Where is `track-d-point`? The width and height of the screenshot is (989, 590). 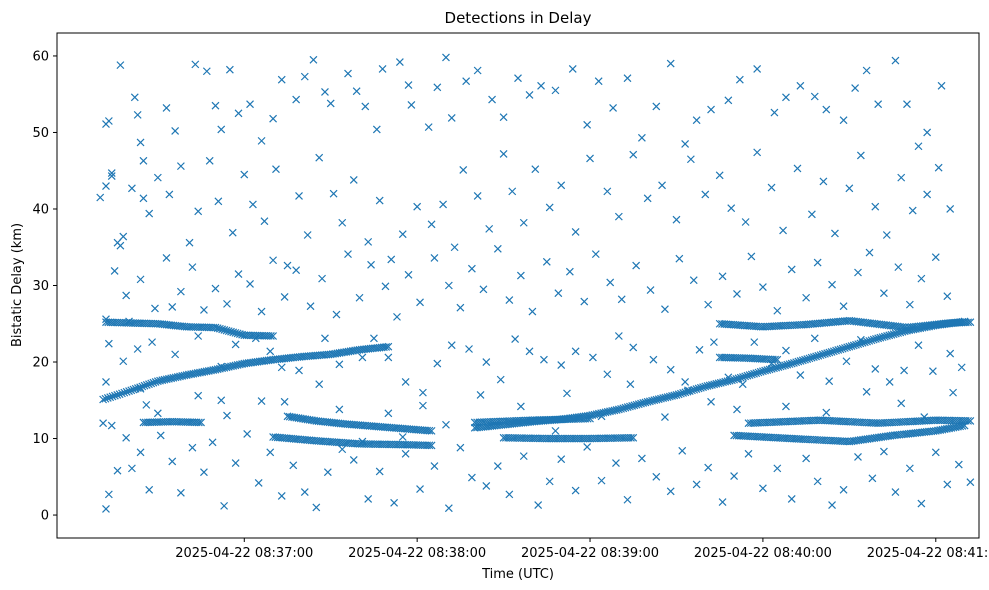
track-d-point is located at coordinates (429, 445).